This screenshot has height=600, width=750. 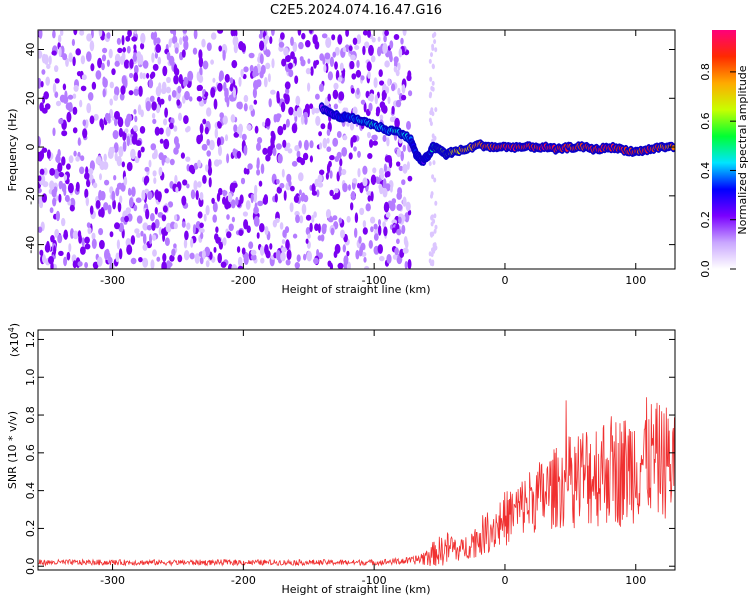 What do you see at coordinates (14, 340) in the screenshot?
I see `snr-multiplier: (x104)` at bounding box center [14, 340].